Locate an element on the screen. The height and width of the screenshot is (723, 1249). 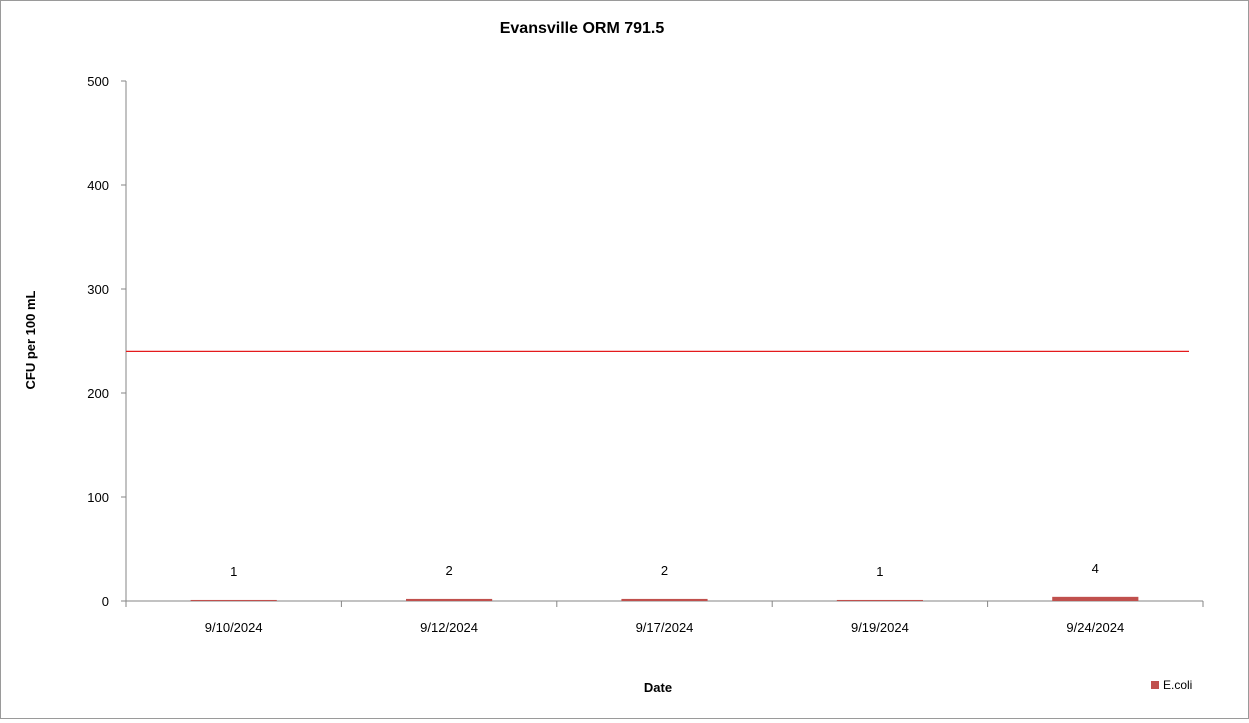
chart-title: Evansville ORM 791.5 is located at coordinates (582, 28).